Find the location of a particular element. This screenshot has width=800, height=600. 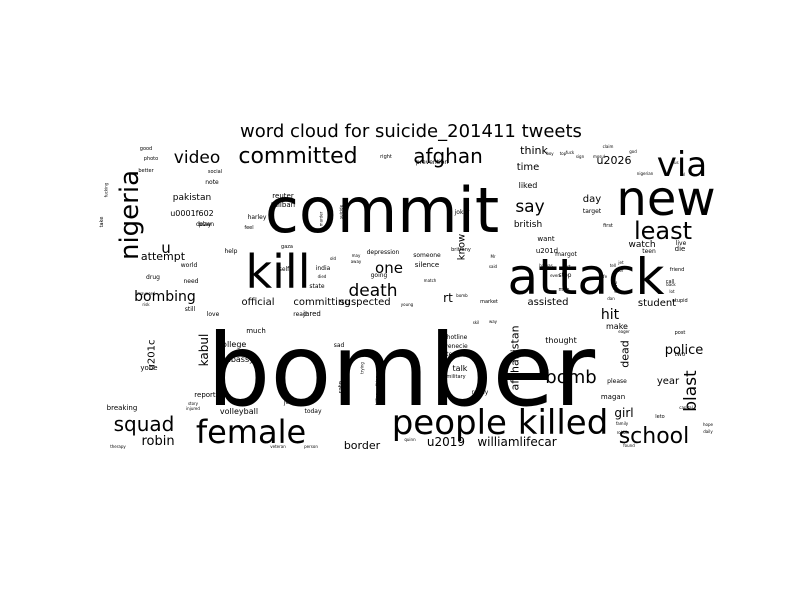

word: dead is located at coordinates (625, 353).